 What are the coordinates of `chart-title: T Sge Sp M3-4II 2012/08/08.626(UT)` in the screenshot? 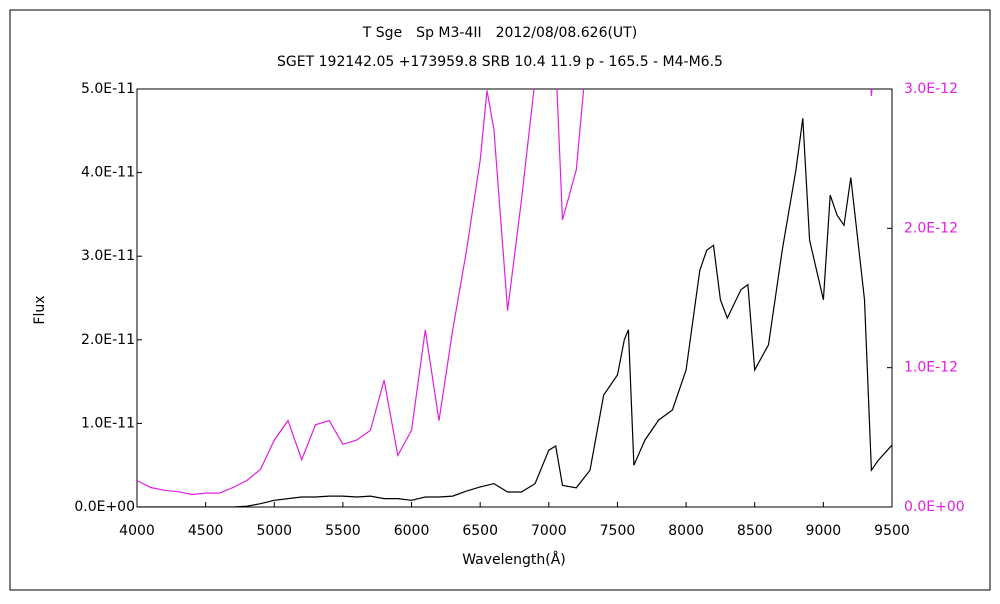 It's located at (499, 33).